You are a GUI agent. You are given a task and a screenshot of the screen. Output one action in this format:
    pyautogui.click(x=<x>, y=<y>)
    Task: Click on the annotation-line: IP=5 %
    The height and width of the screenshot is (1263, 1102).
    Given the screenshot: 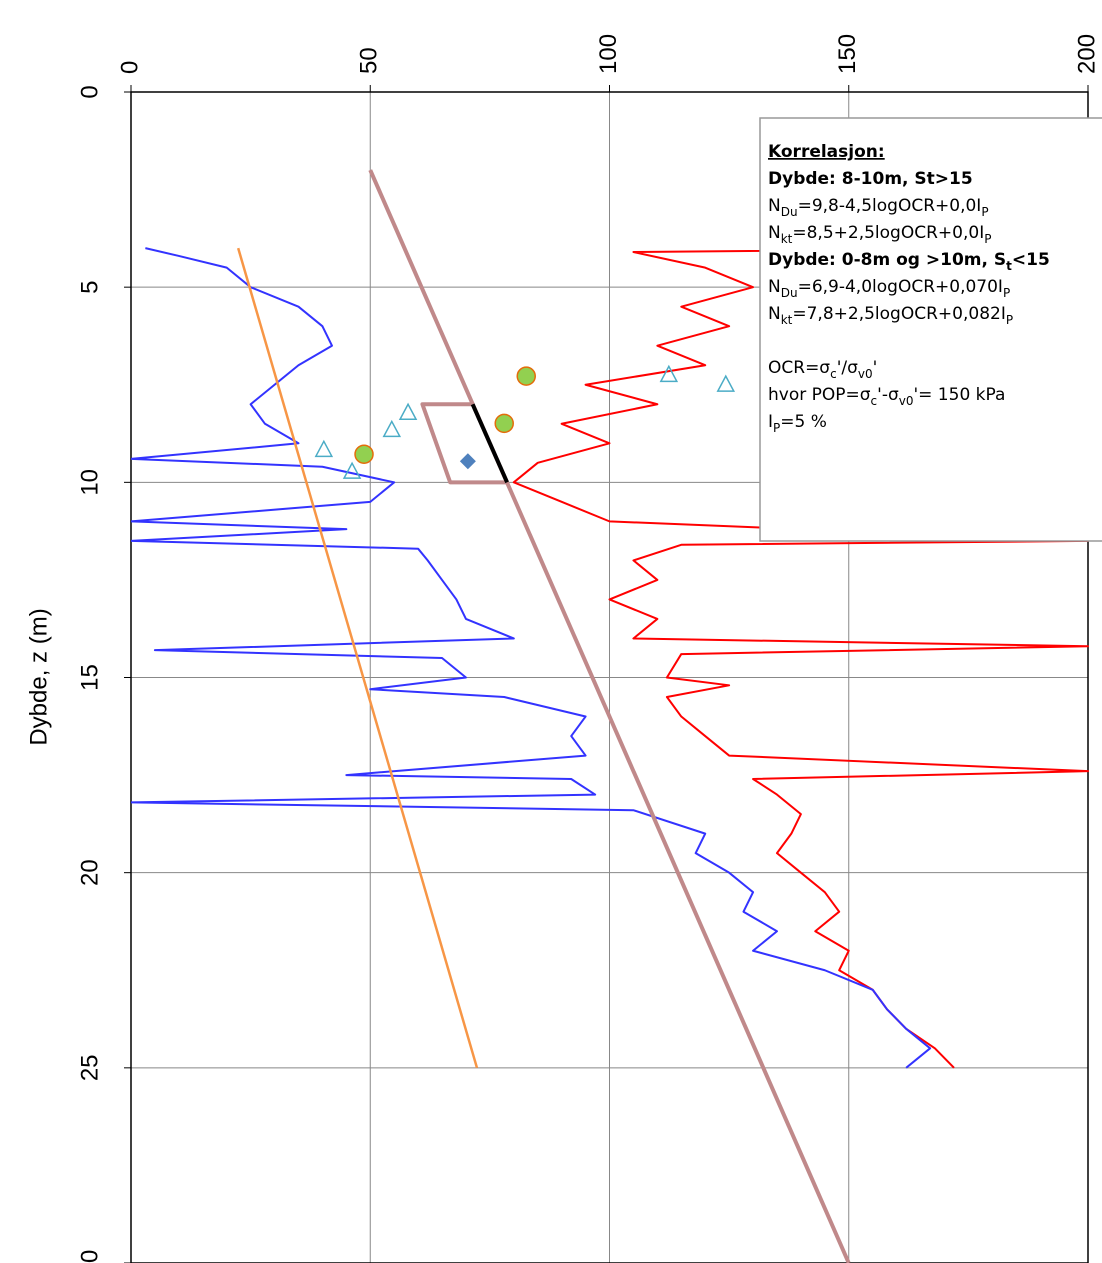 What is the action you would take?
    pyautogui.click(x=797, y=423)
    